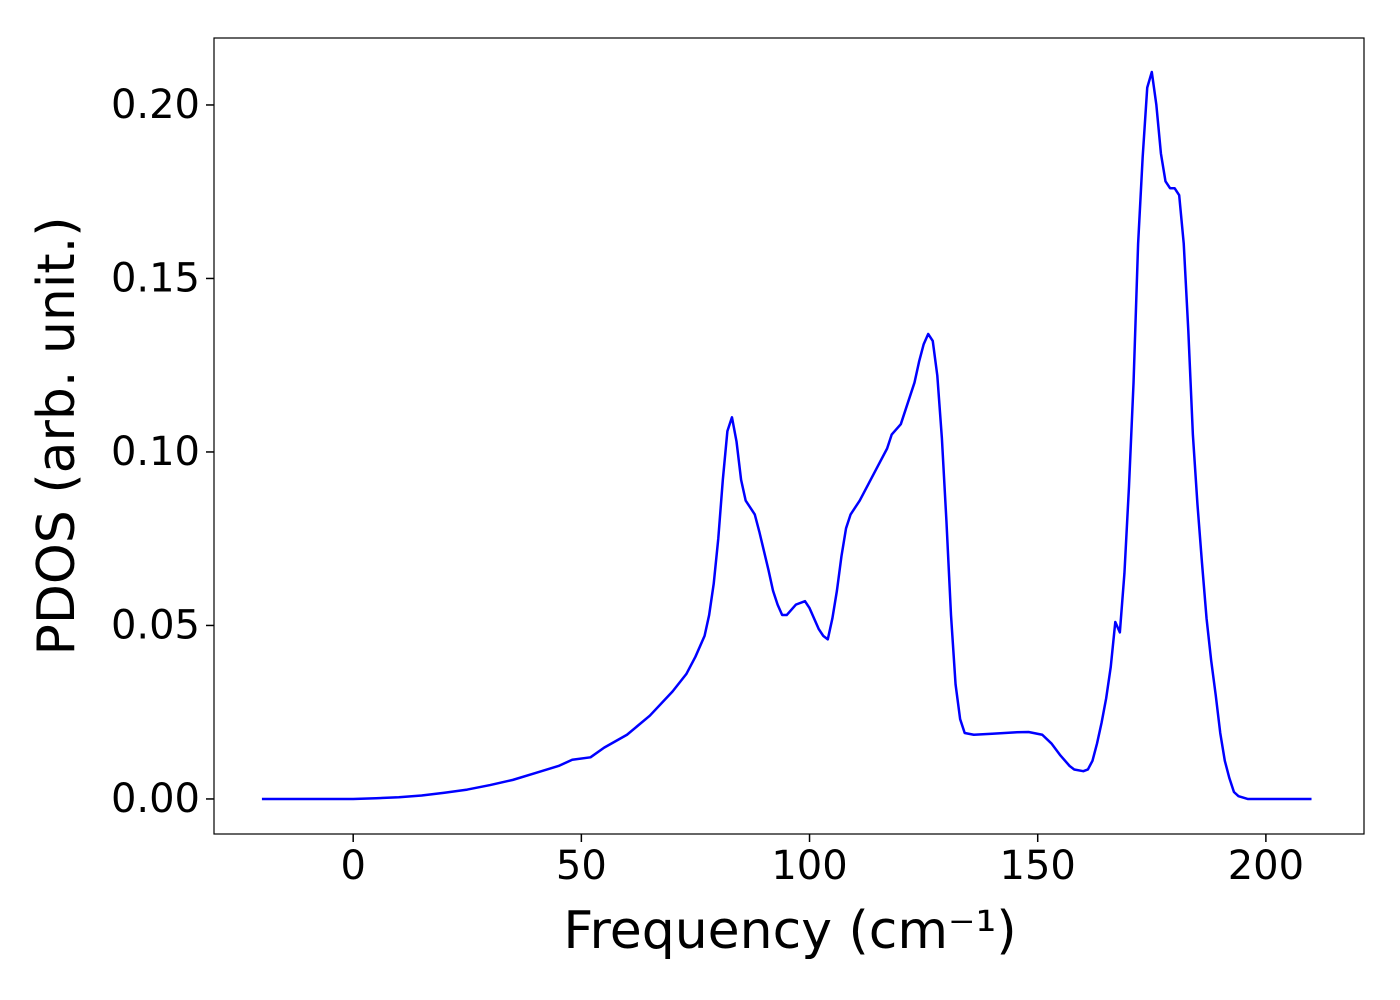 This screenshot has width=1400, height=1000. I want to click on y-tick-label: 0.00, so click(155, 799).